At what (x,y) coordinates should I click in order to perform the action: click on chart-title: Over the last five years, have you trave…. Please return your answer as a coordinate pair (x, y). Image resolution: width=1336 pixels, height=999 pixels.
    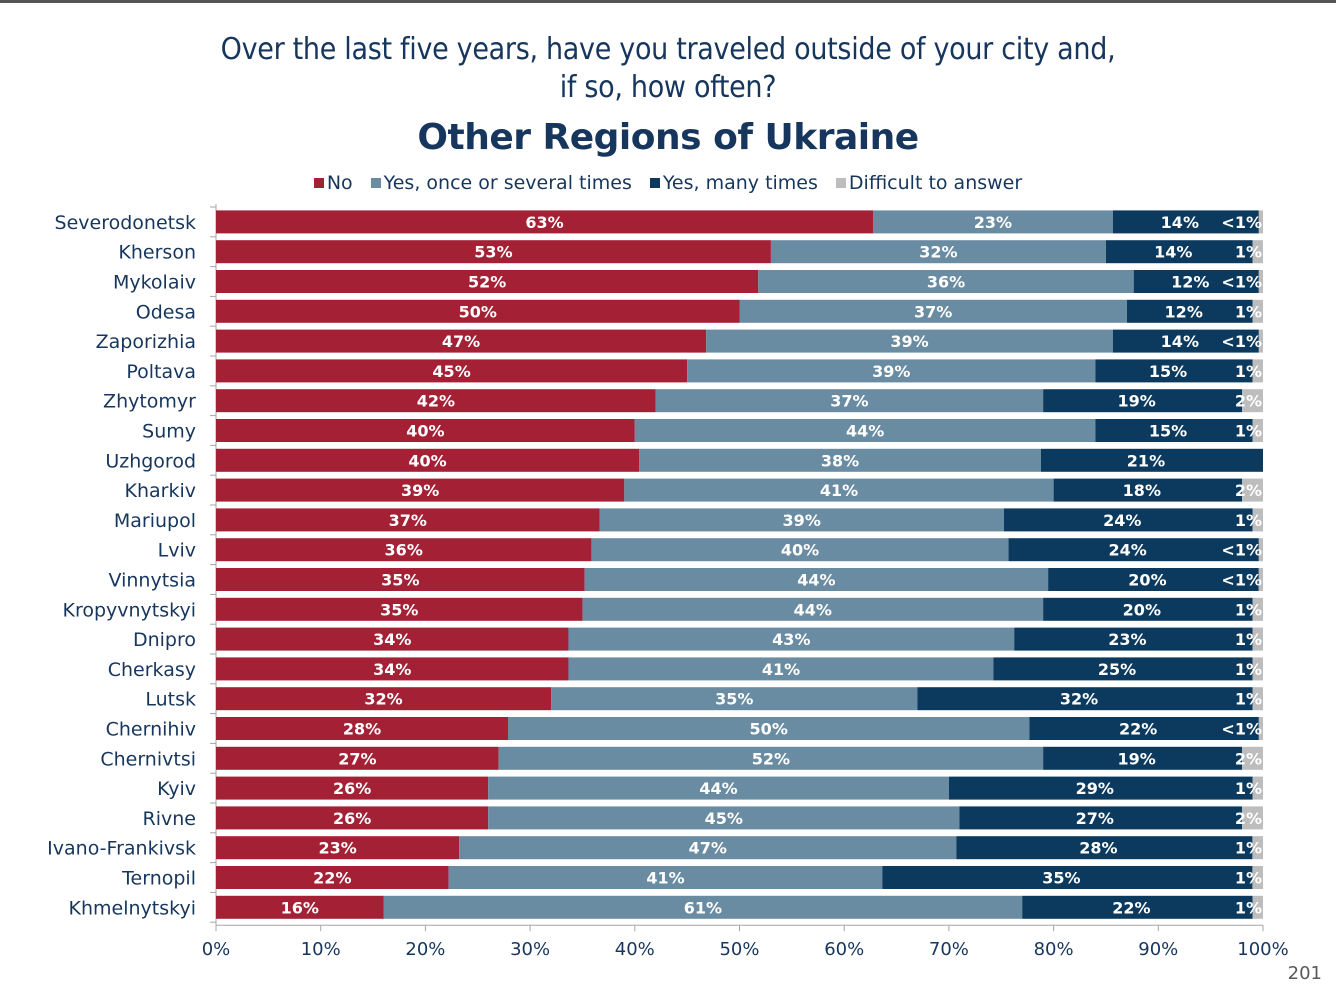
    Looking at the image, I should click on (668, 69).